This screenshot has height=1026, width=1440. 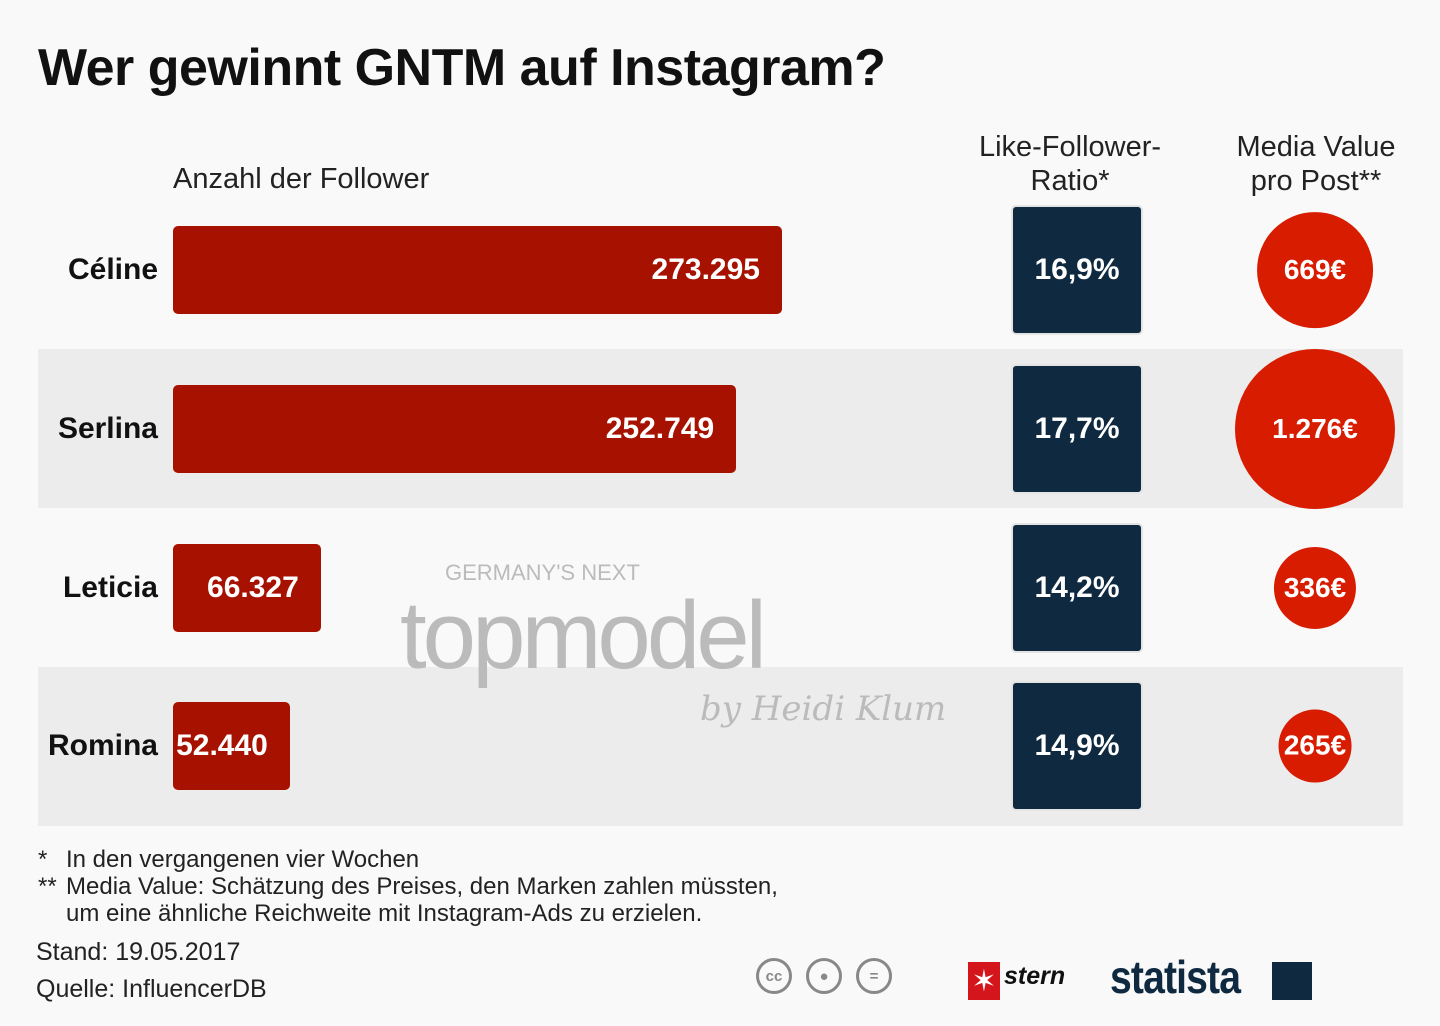 What do you see at coordinates (477, 270) in the screenshot?
I see `follower-bar: 273.295` at bounding box center [477, 270].